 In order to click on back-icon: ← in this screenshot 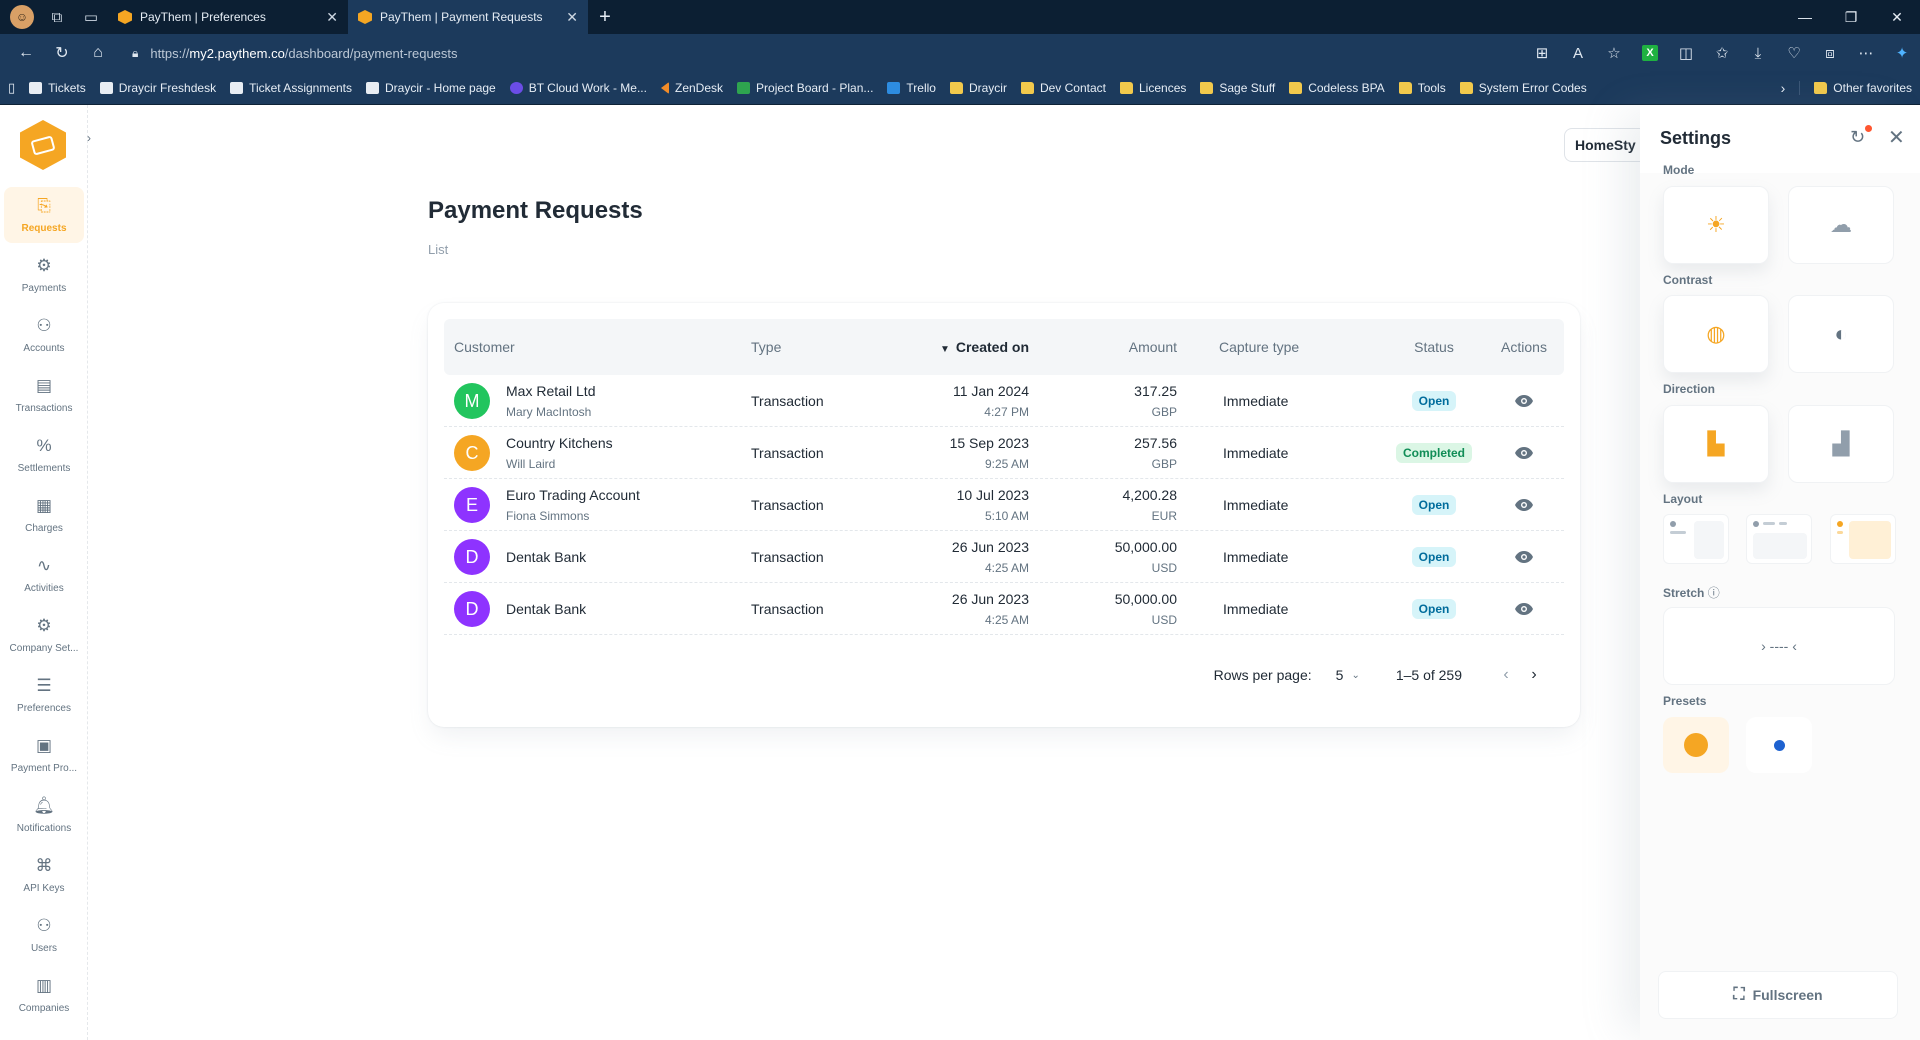, I will do `click(26, 52)`.